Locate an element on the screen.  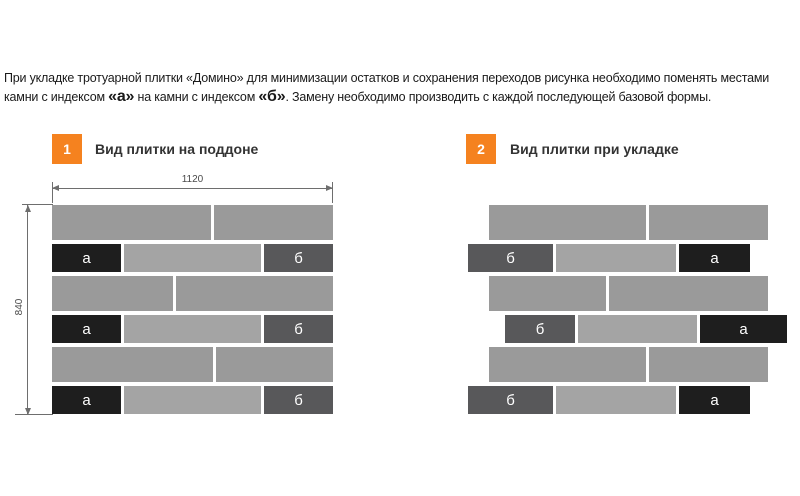
width-dim-arrow-left is located at coordinates (55, 188).